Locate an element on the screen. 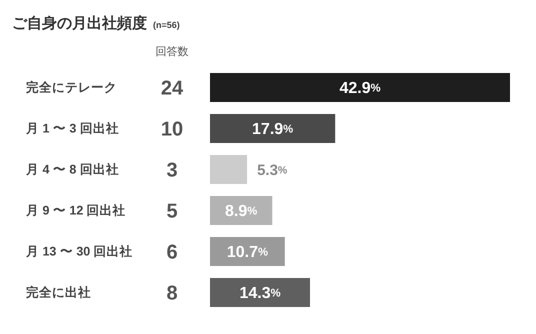 Image resolution: width=536 pixels, height=334 pixels. y-tick-label: 完全にテレーク is located at coordinates (71, 87).